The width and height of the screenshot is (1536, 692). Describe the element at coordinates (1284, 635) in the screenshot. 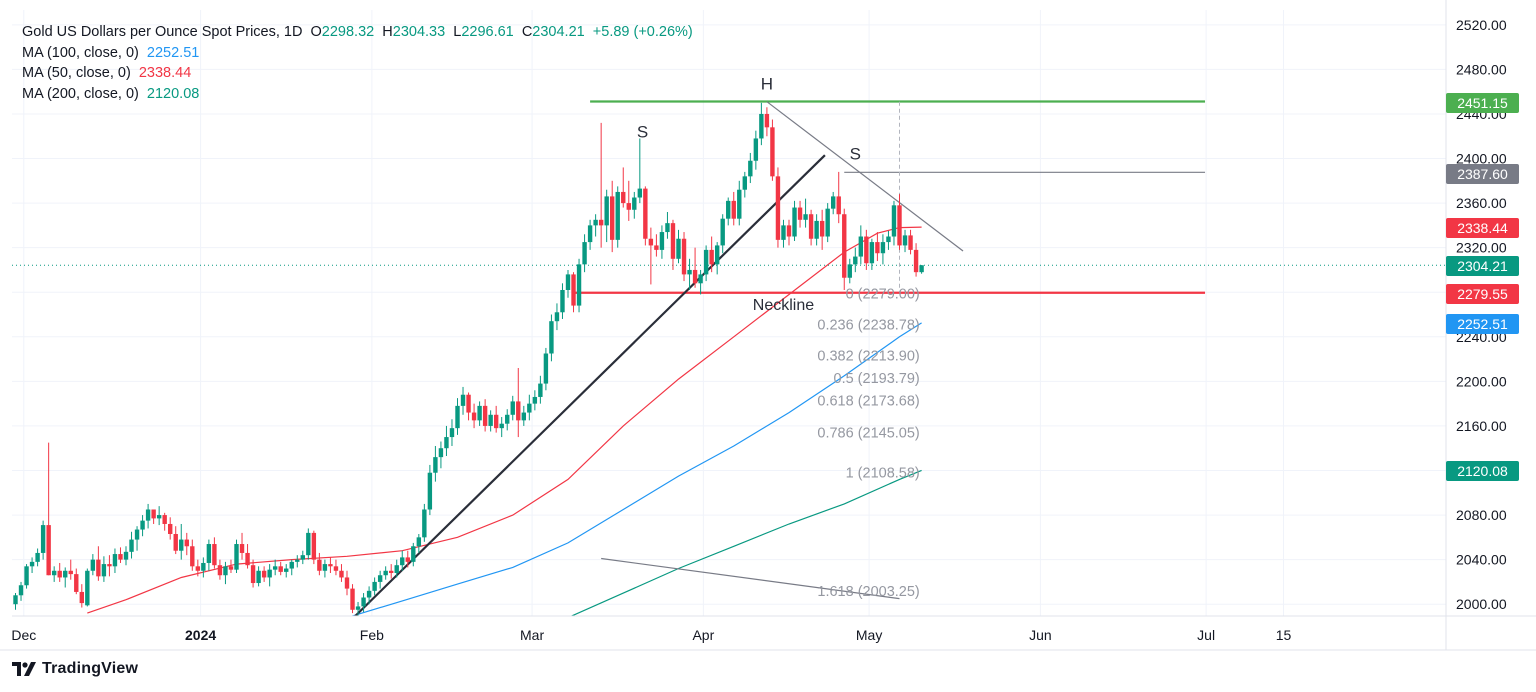

I see `x-tick-label: 15` at that location.